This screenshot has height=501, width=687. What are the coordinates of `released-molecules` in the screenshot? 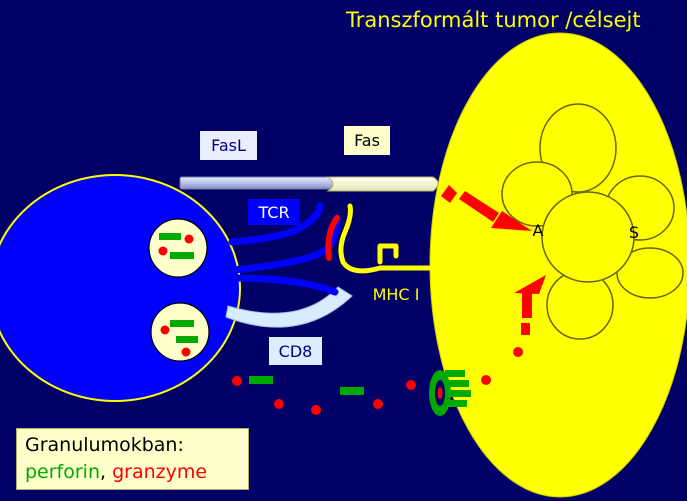 It's located at (377, 381).